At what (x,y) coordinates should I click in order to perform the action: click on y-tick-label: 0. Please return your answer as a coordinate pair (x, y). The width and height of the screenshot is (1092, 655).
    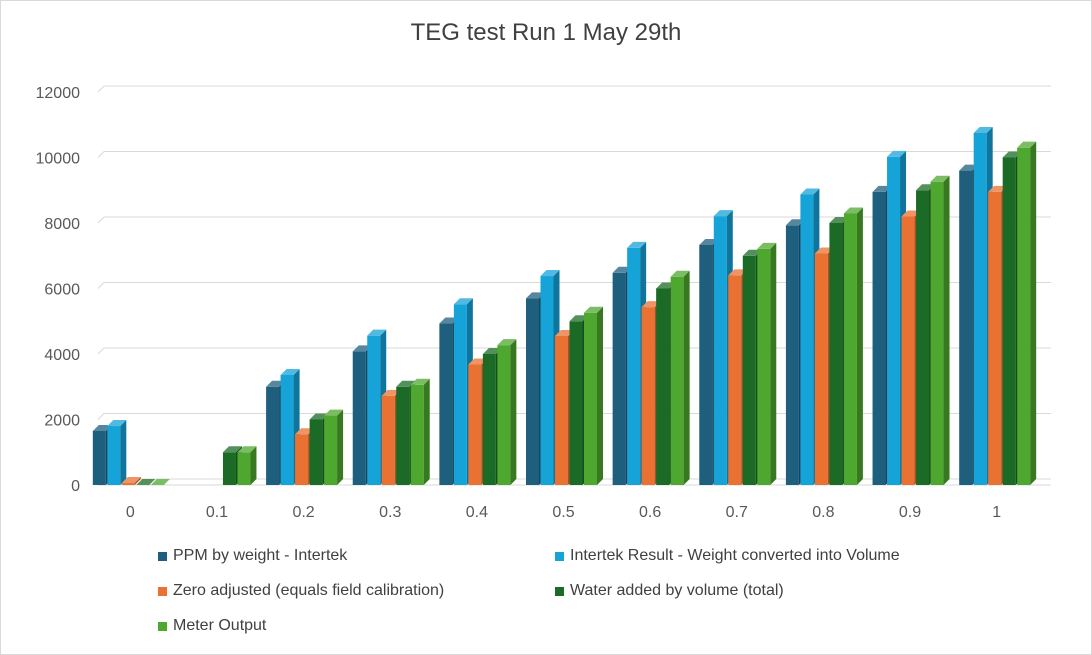
    Looking at the image, I should click on (75, 486).